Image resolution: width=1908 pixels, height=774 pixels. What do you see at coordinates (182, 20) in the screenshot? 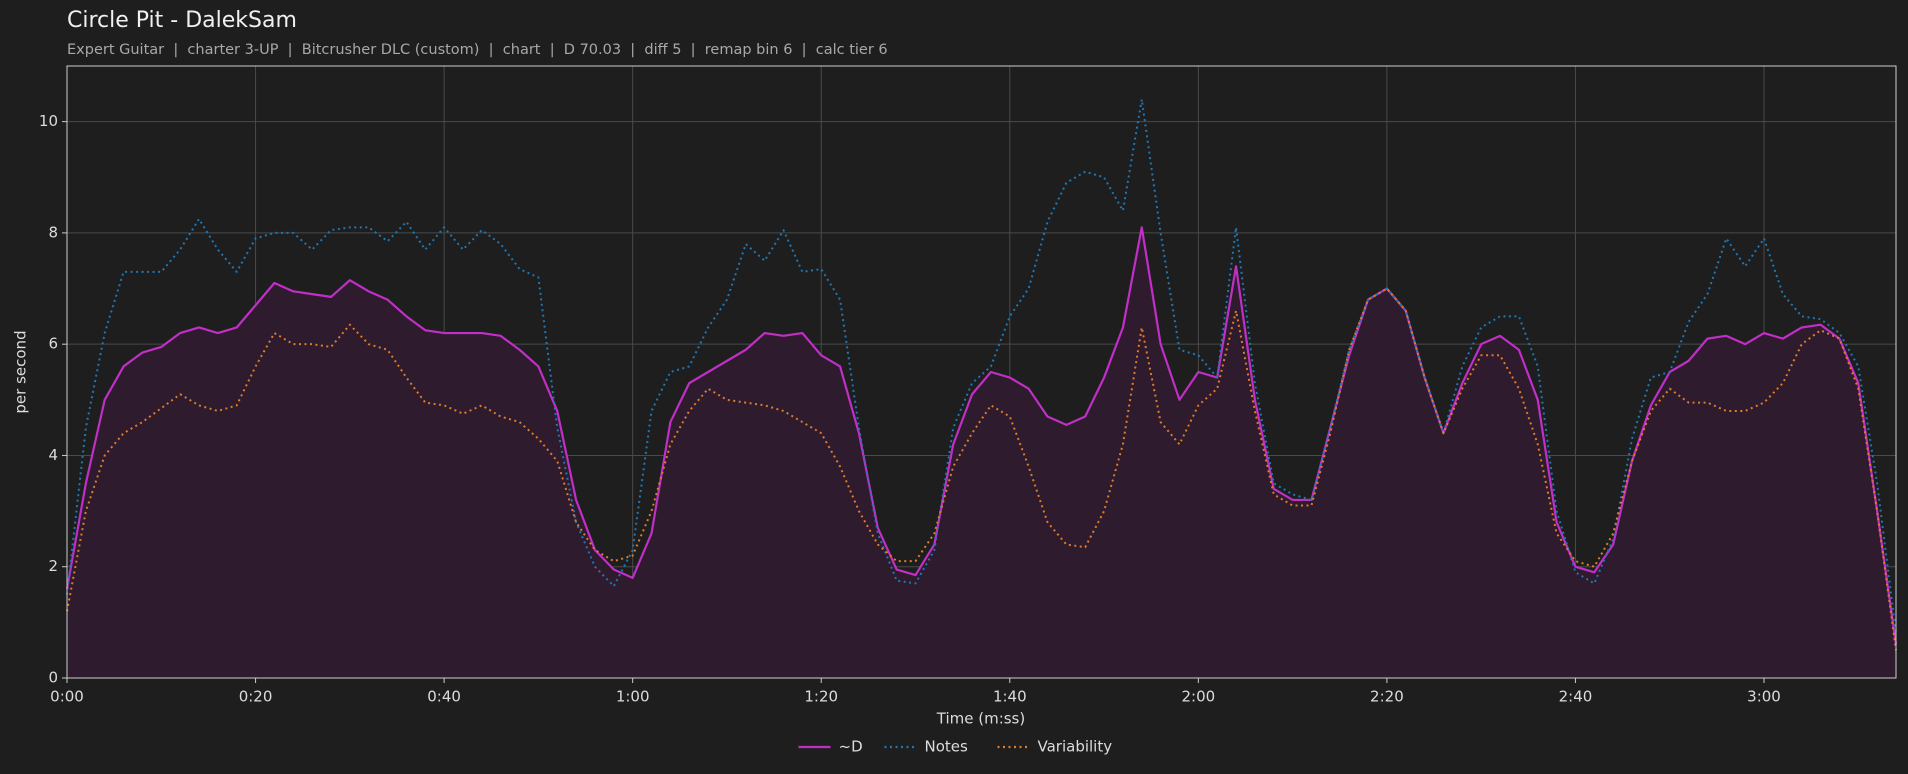
I see `chart-title: Circle Pit - DalekSam` at bounding box center [182, 20].